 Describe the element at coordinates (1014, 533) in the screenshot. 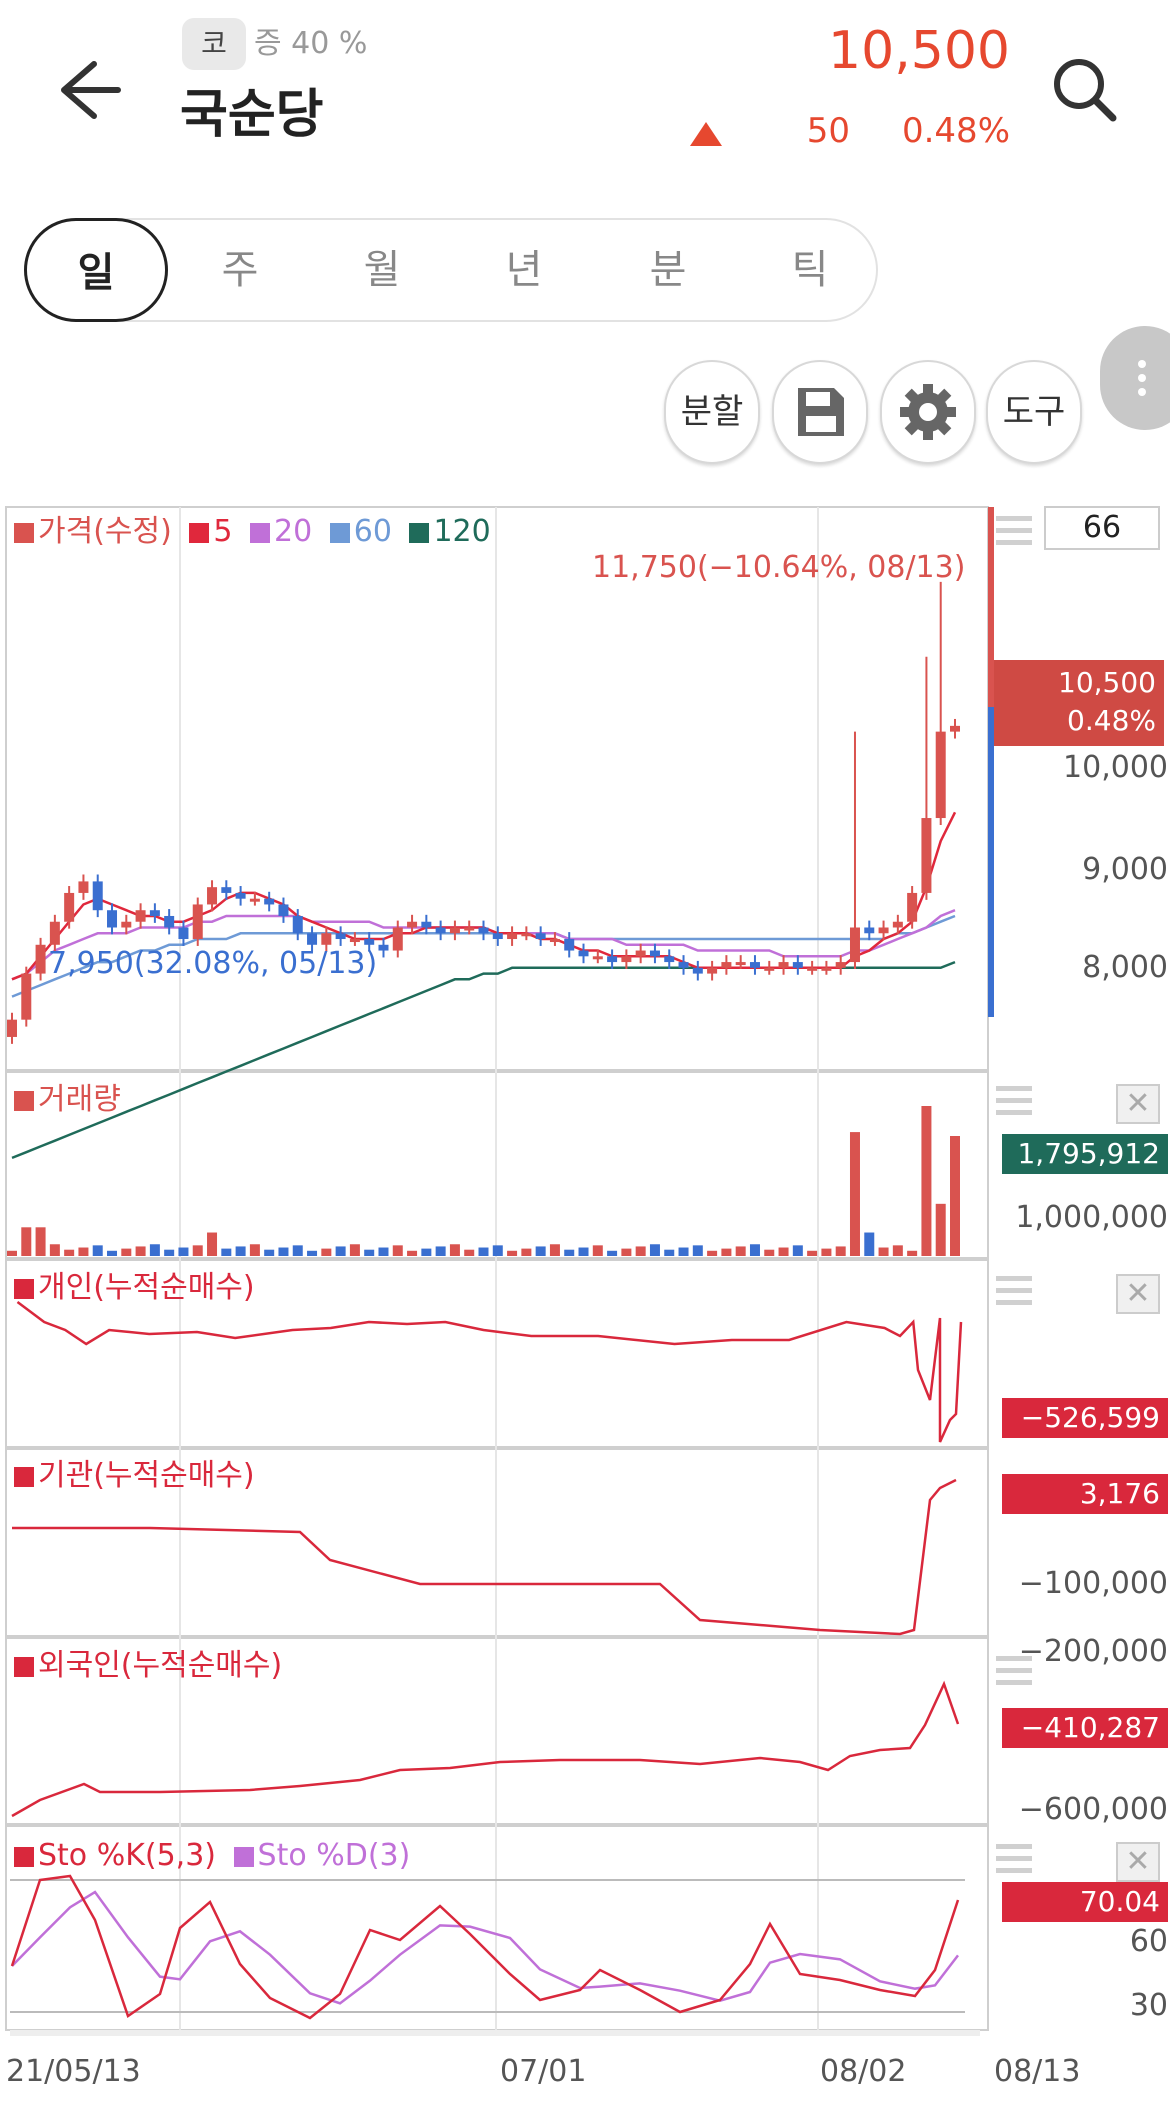

I see `price-panel-menu-icon` at that location.